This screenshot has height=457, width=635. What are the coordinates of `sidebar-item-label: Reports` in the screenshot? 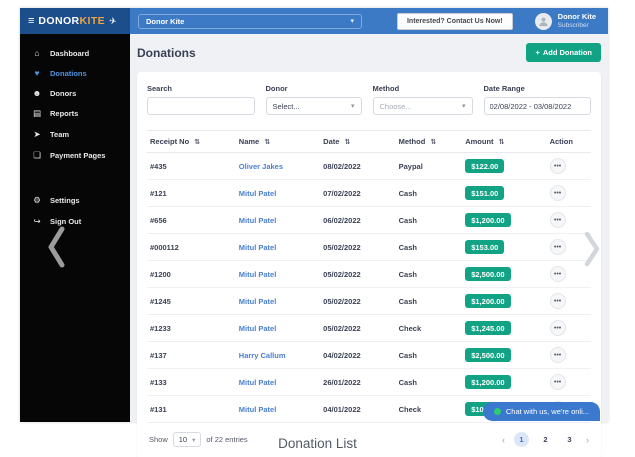 It's located at (64, 113).